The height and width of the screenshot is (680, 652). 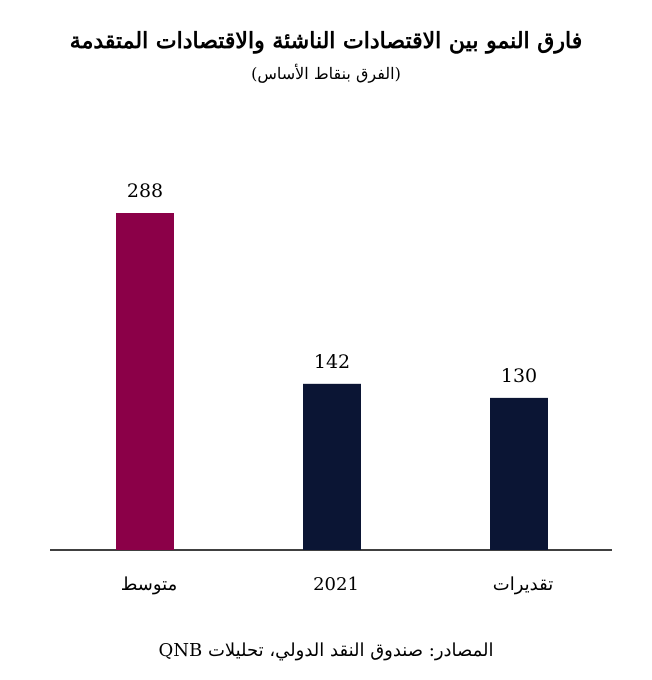 What do you see at coordinates (149, 584) in the screenshot?
I see `category-label-0: متوسط` at bounding box center [149, 584].